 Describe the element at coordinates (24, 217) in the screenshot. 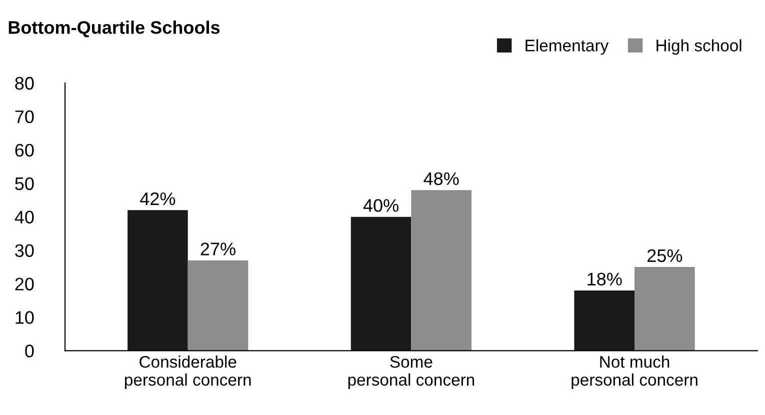

I see `y-tick-label: 40` at that location.